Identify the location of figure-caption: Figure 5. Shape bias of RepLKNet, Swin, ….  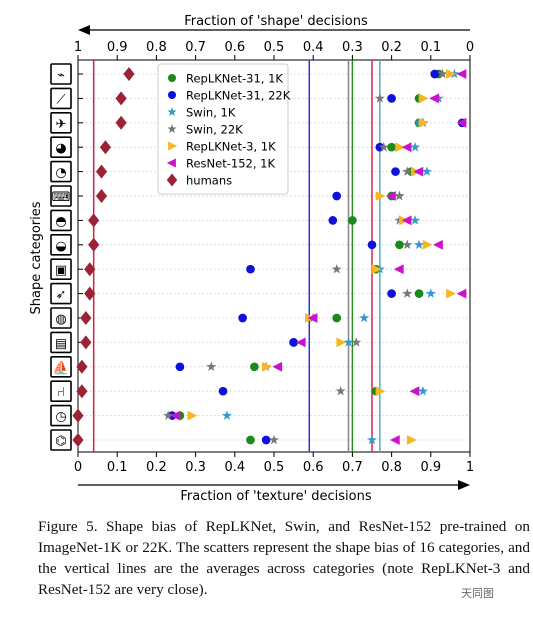
(284, 558).